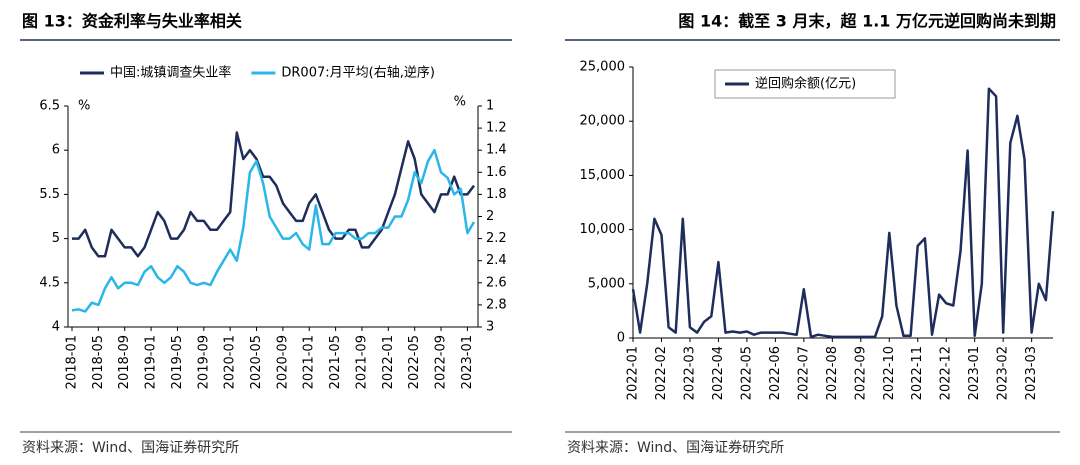  What do you see at coordinates (803, 373) in the screenshot?
I see `x-tick-label: 2022-07` at bounding box center [803, 373].